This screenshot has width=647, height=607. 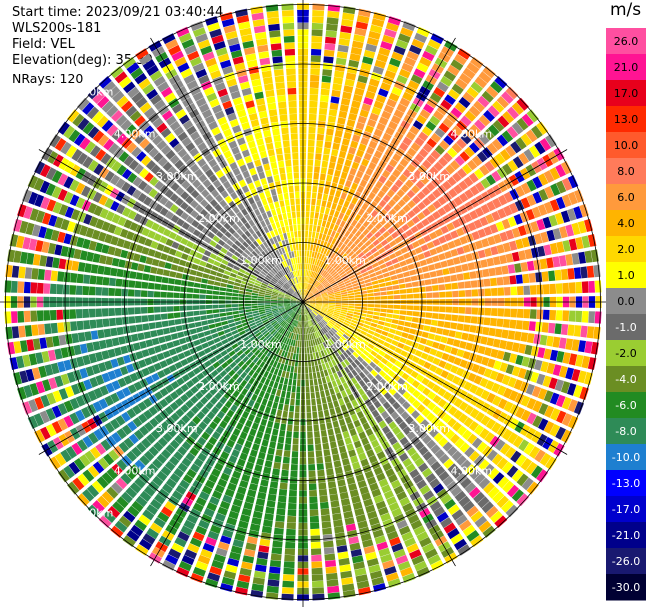 What do you see at coordinates (57, 28) in the screenshot?
I see `site-name-text: WLS200s-181` at bounding box center [57, 28].